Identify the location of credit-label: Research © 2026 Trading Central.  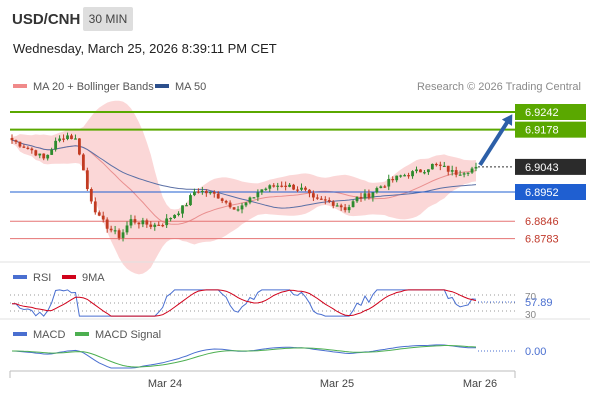
(499, 87).